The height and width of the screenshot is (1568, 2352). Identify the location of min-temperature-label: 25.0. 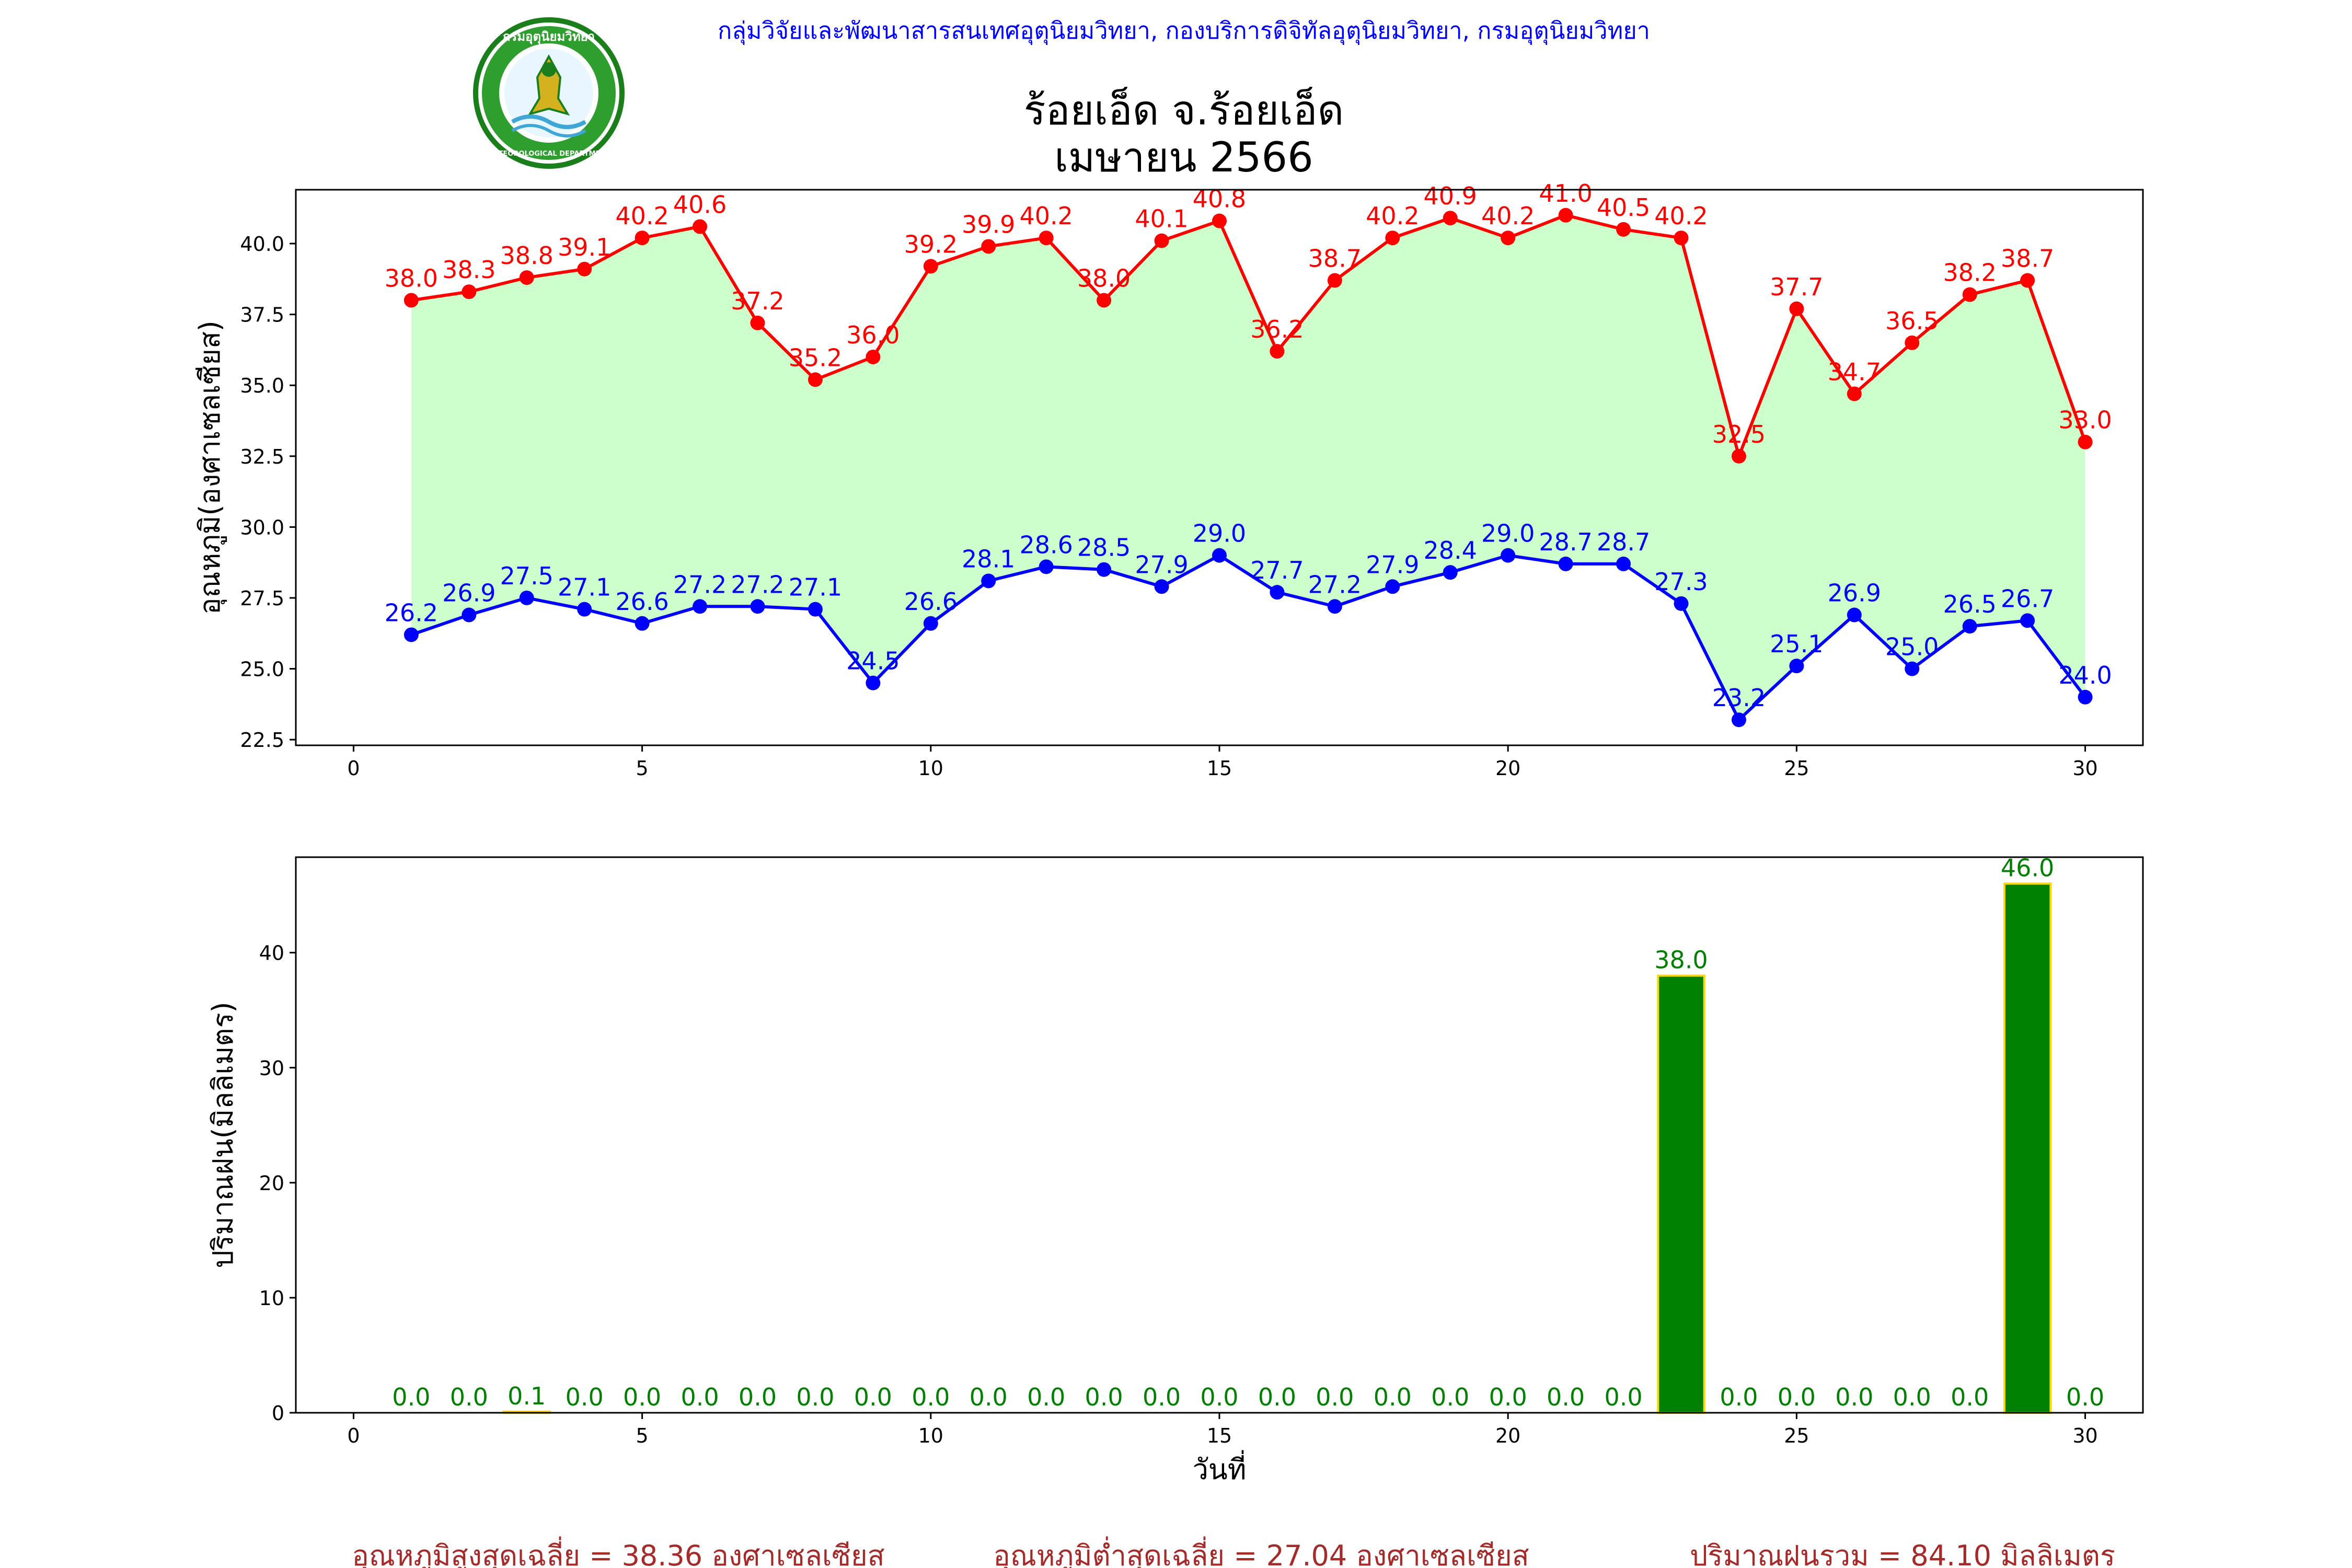
(1912, 647).